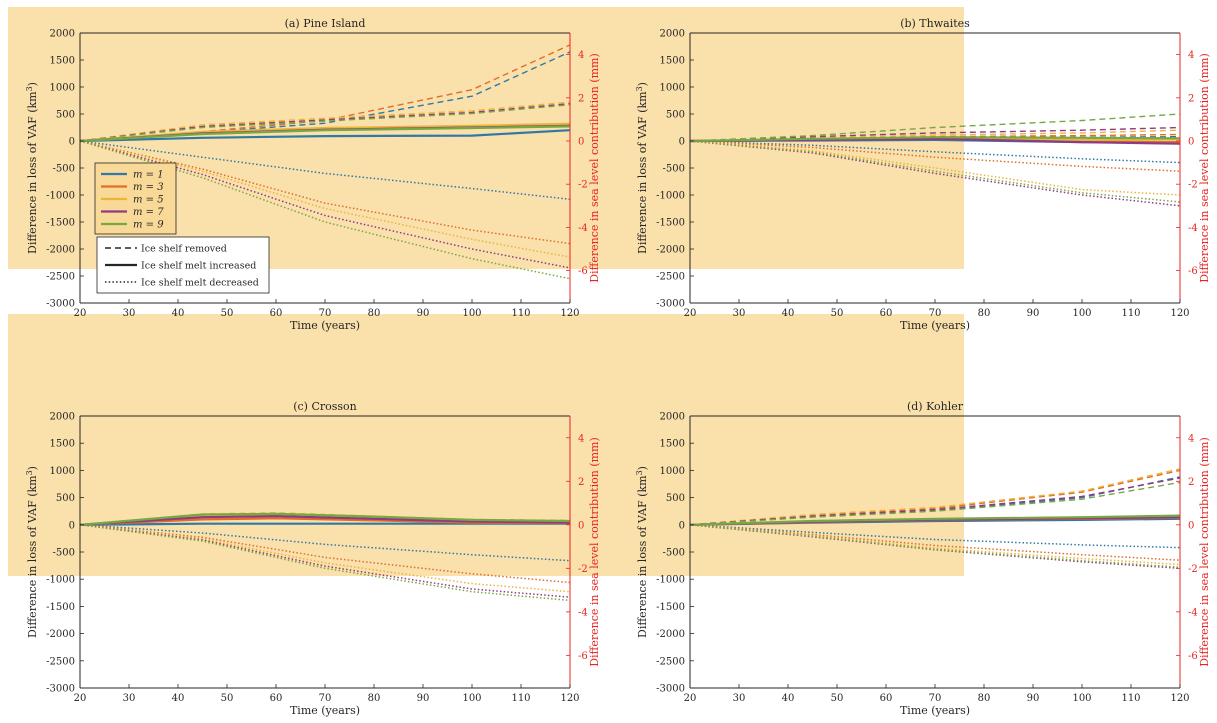 The width and height of the screenshot is (1217, 723). Describe the element at coordinates (178, 313) in the screenshot. I see `x-tick-label: 40` at that location.